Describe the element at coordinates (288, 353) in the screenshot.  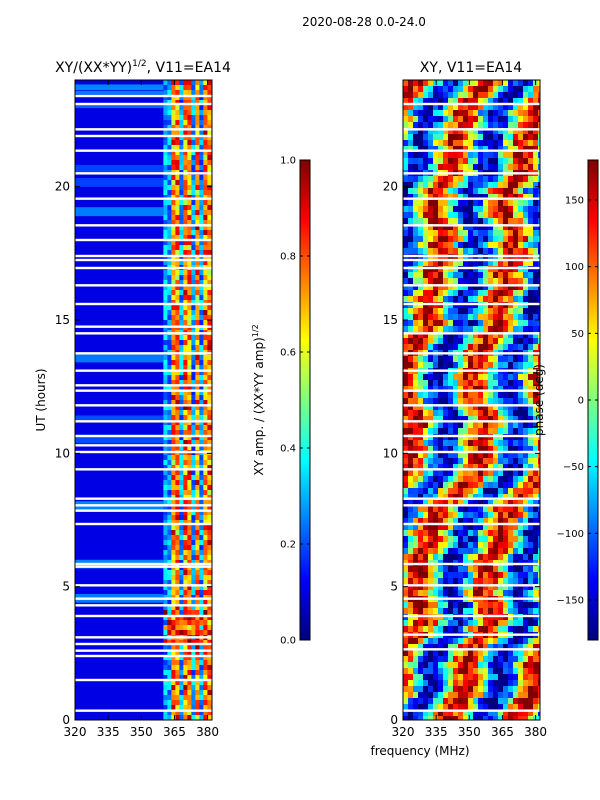
I see `colorbar-tick-label: 0.6` at that location.